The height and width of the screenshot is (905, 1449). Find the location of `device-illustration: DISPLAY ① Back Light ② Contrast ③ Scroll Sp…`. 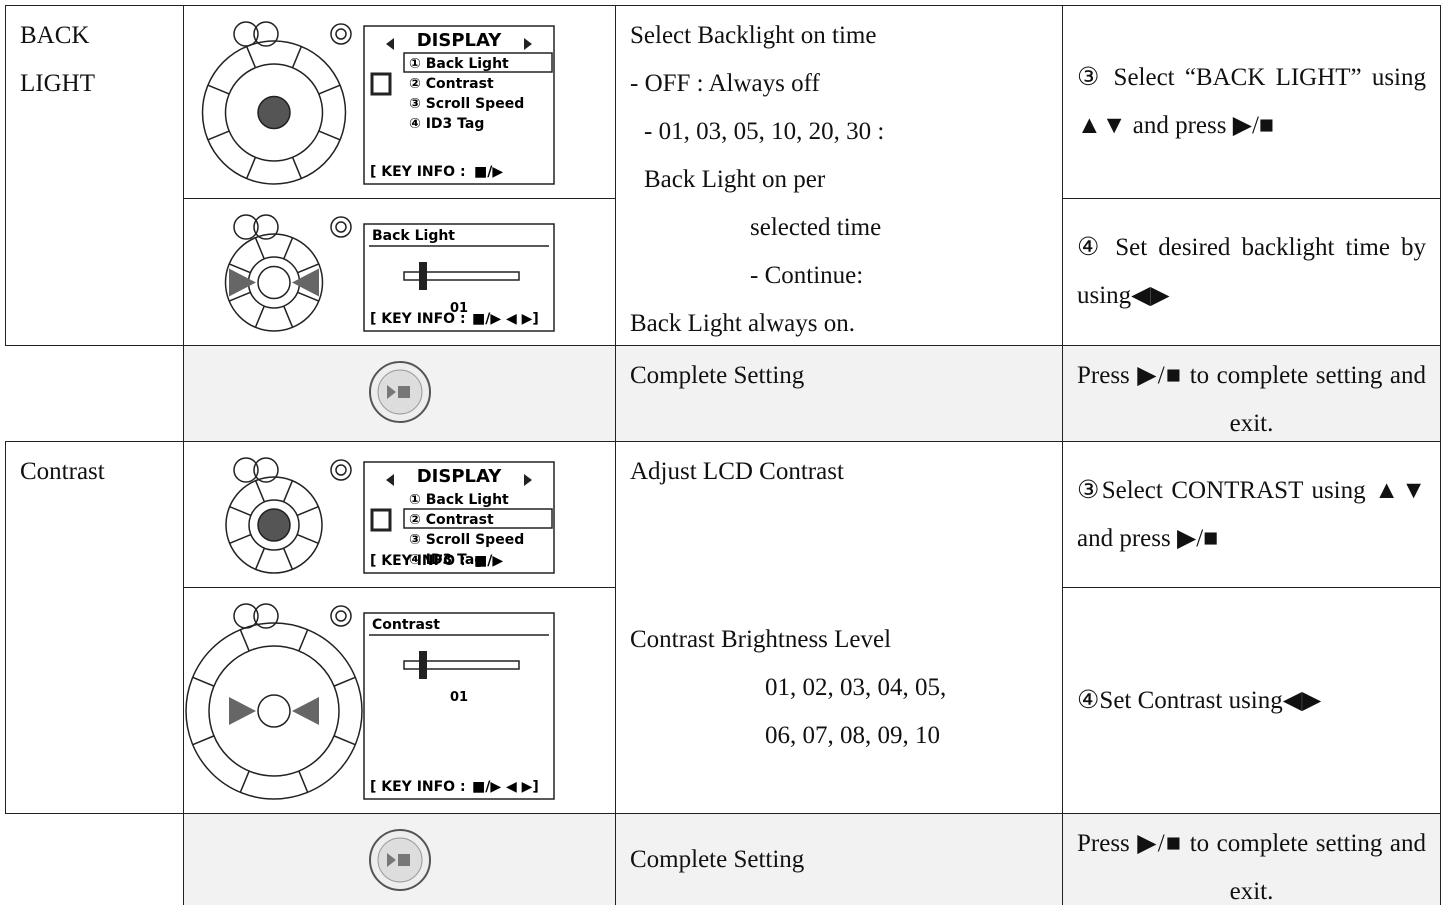

device-illustration: DISPLAY ① Back Light ② Contrast ③ Scroll Sp… is located at coordinates (390, 515).